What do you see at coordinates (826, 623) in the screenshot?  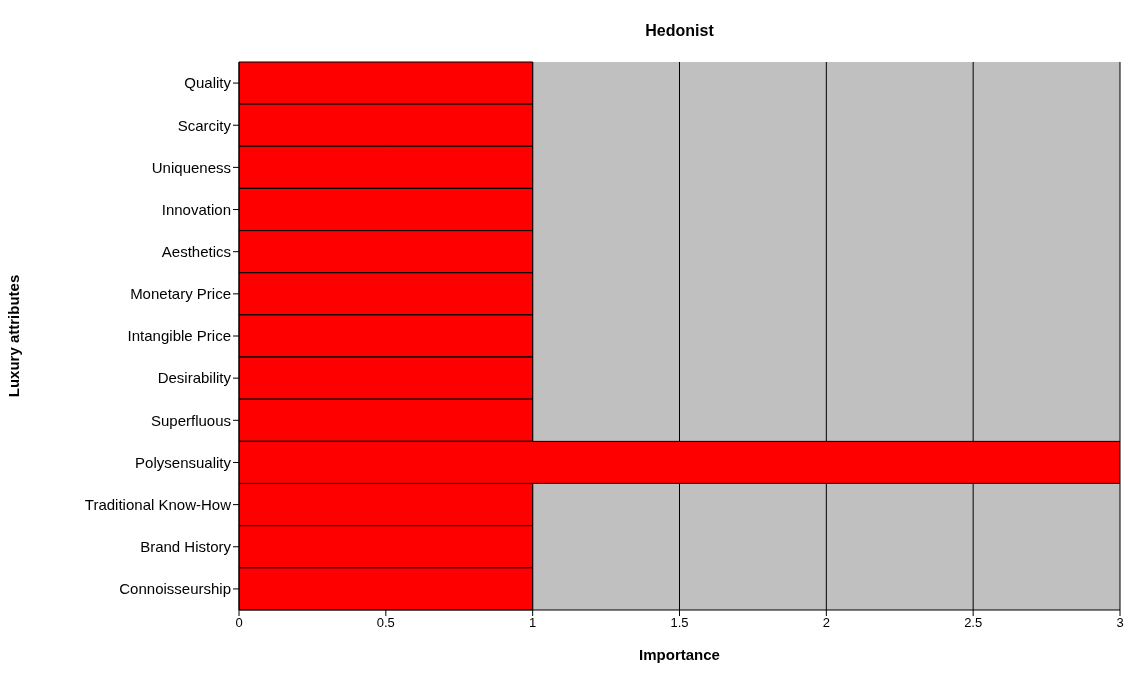 I see `x-tick-label: 2` at bounding box center [826, 623].